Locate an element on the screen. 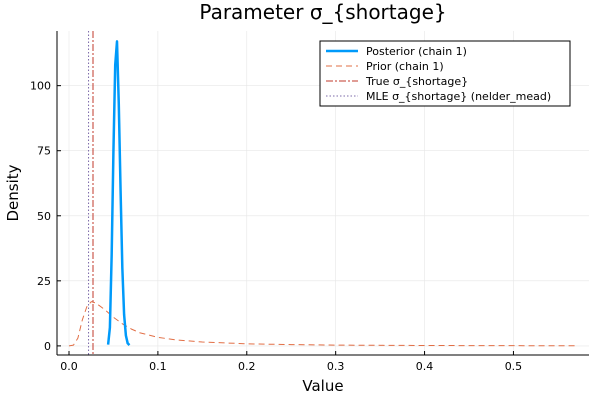 The height and width of the screenshot is (400, 600). x-tick-label: 0.5 is located at coordinates (514, 366).